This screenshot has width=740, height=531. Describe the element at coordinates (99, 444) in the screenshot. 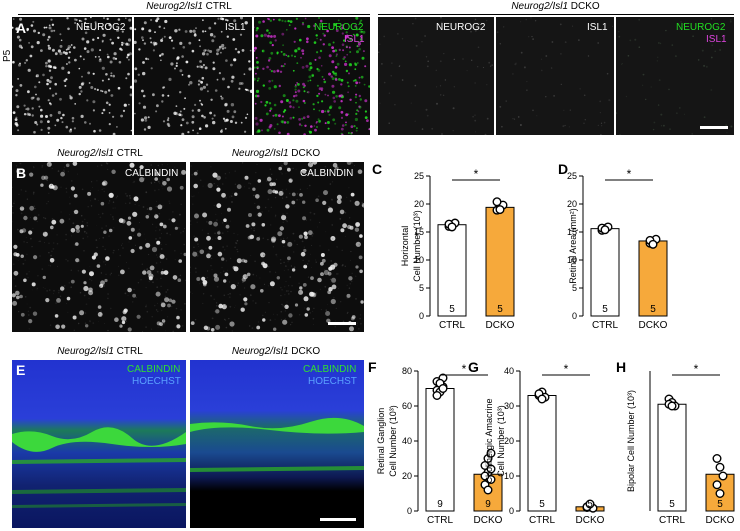

I see `calbindin-hoechst-ctrl-micrograph` at that location.